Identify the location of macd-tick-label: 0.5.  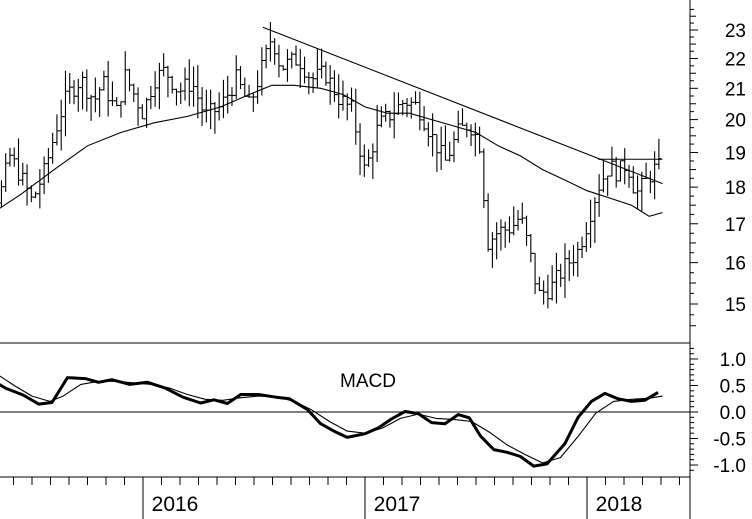
(733, 387).